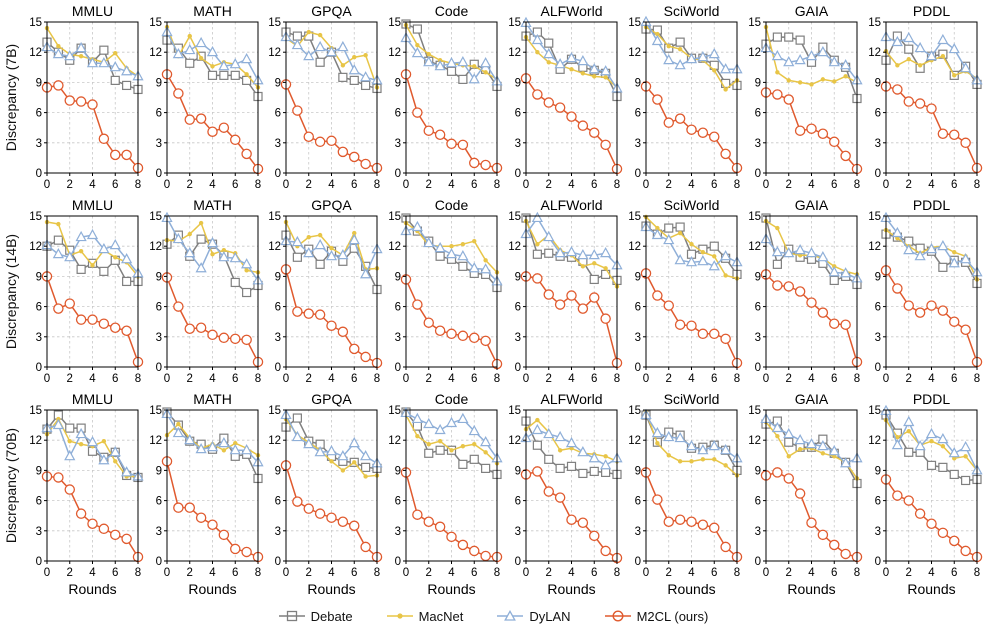  Describe the element at coordinates (932, 11) in the screenshot. I see `panel-title: PDDL` at that location.